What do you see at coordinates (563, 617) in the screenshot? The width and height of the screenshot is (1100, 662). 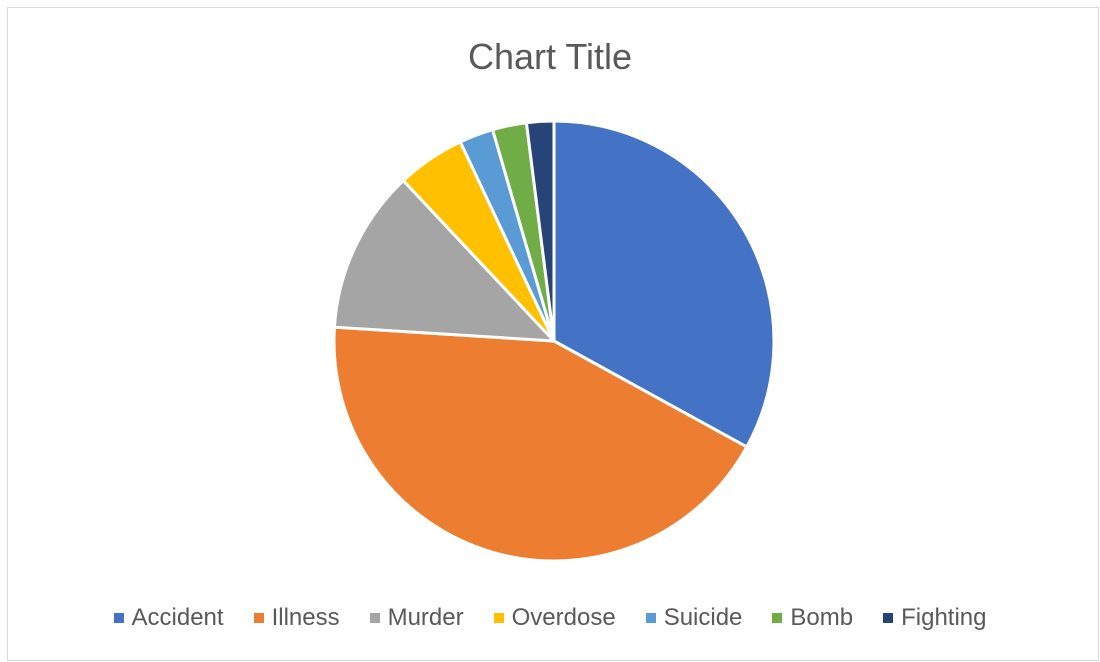 I see `legend-label-overdose: Overdose` at bounding box center [563, 617].